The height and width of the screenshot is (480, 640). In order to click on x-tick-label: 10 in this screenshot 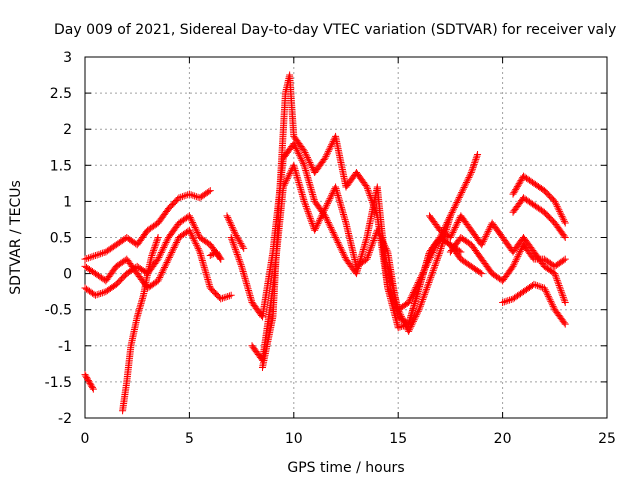, I will do `click(294, 439)`.